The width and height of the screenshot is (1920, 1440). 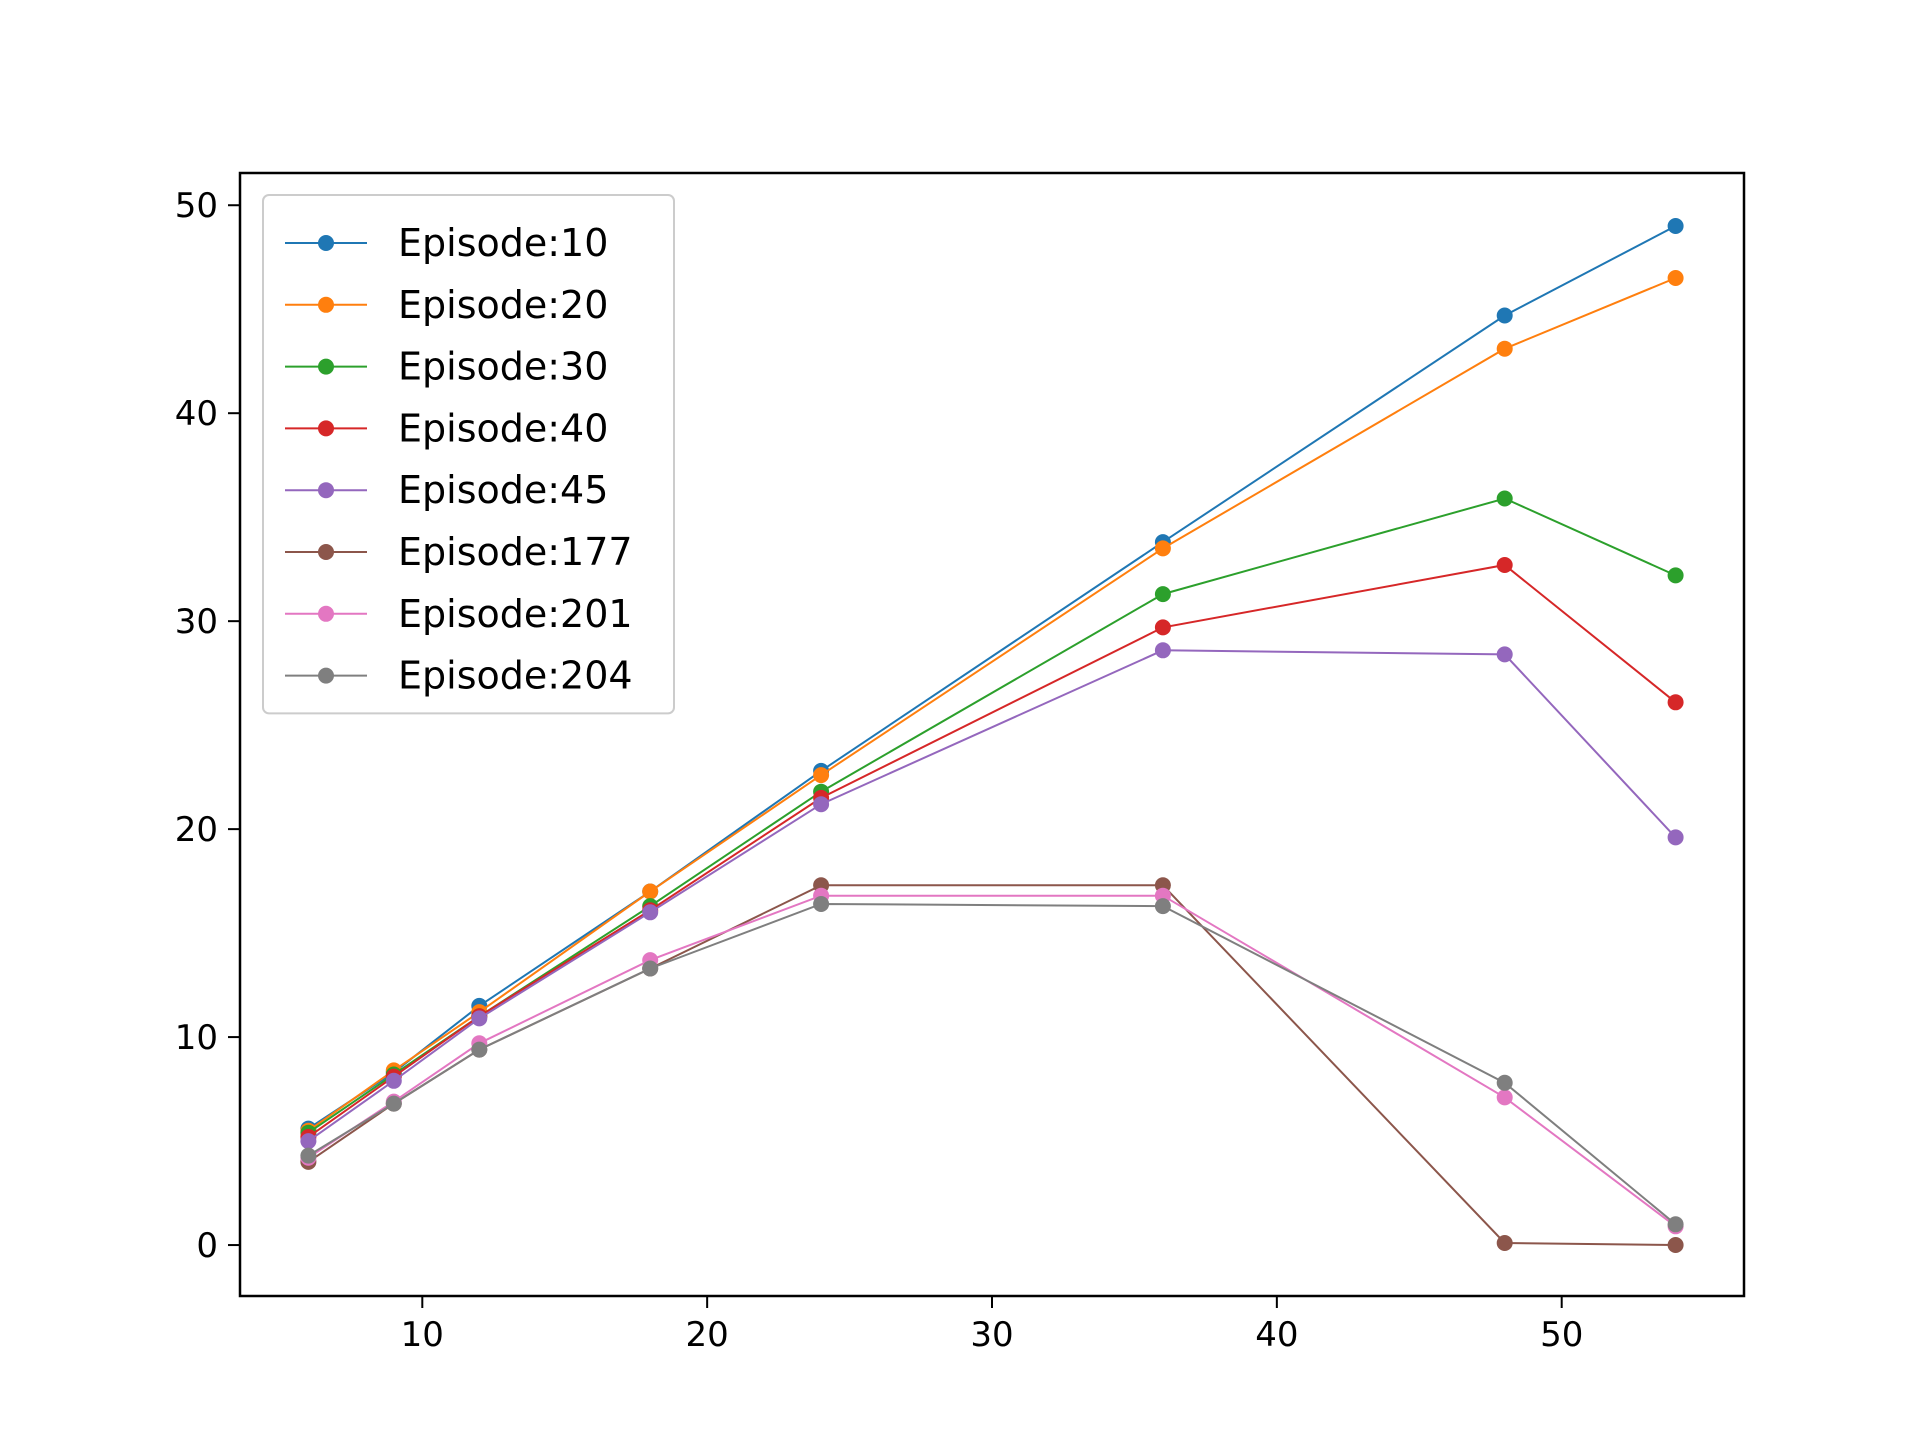 I want to click on y-tick-label: 0, so click(x=207, y=1246).